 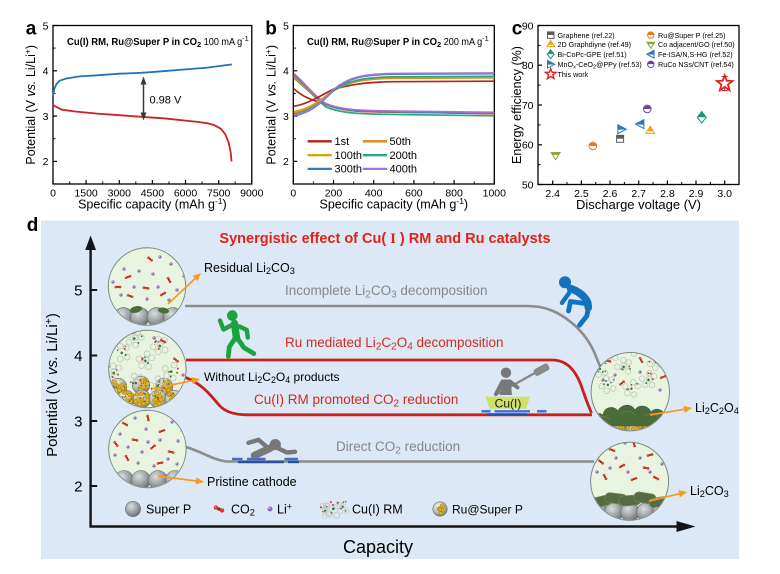 What do you see at coordinates (243, 510) in the screenshot?
I see `svg-text: CO2` at bounding box center [243, 510].